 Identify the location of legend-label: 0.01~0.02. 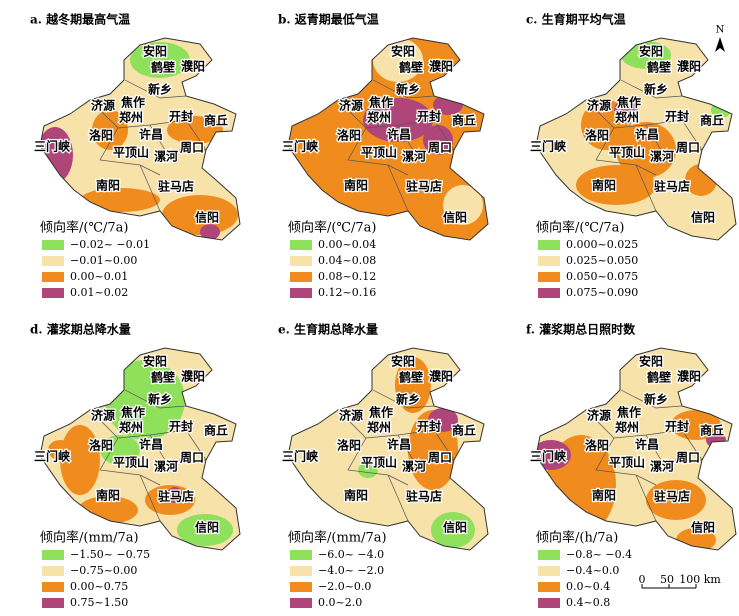
(99, 292).